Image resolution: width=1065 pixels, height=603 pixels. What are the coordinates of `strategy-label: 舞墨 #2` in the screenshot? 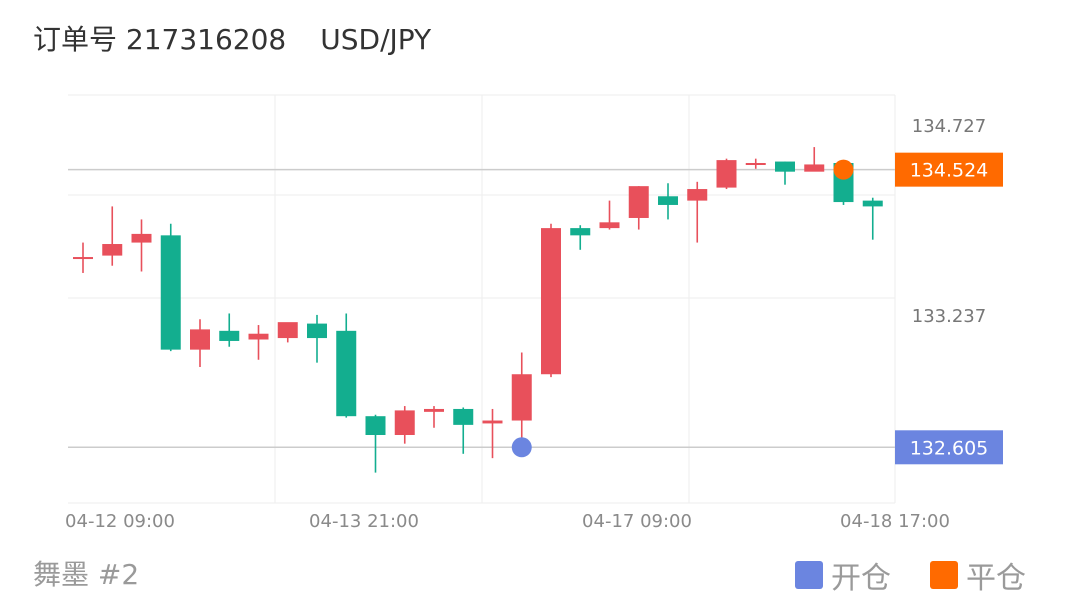 It's located at (86, 574).